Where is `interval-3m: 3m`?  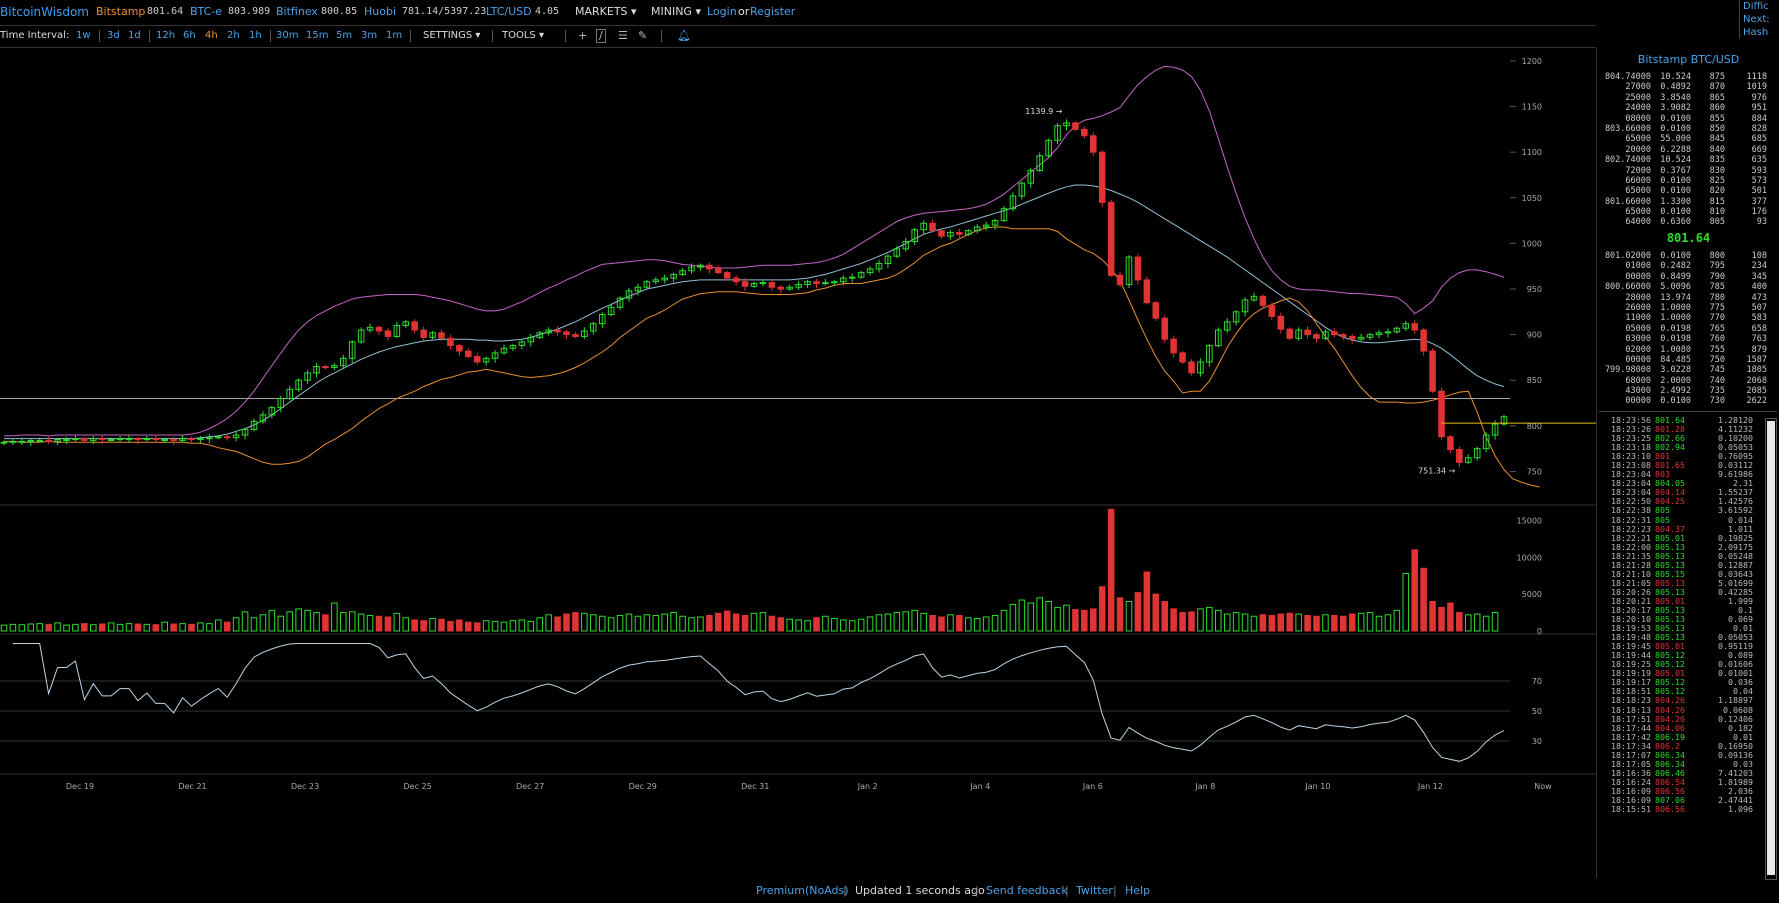 interval-3m: 3m is located at coordinates (369, 35).